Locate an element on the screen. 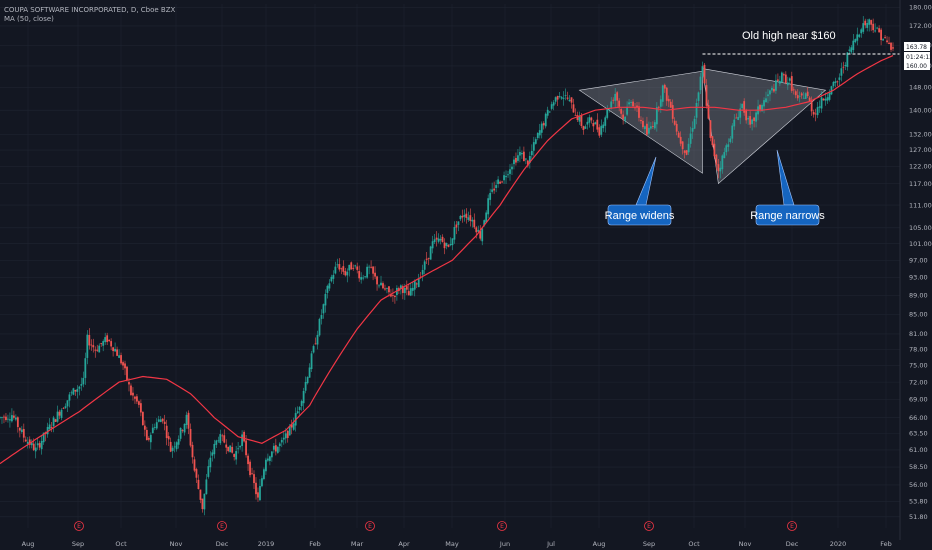 Image resolution: width=932 pixels, height=550 pixels. y-tick-label: 101.00 is located at coordinates (920, 244).